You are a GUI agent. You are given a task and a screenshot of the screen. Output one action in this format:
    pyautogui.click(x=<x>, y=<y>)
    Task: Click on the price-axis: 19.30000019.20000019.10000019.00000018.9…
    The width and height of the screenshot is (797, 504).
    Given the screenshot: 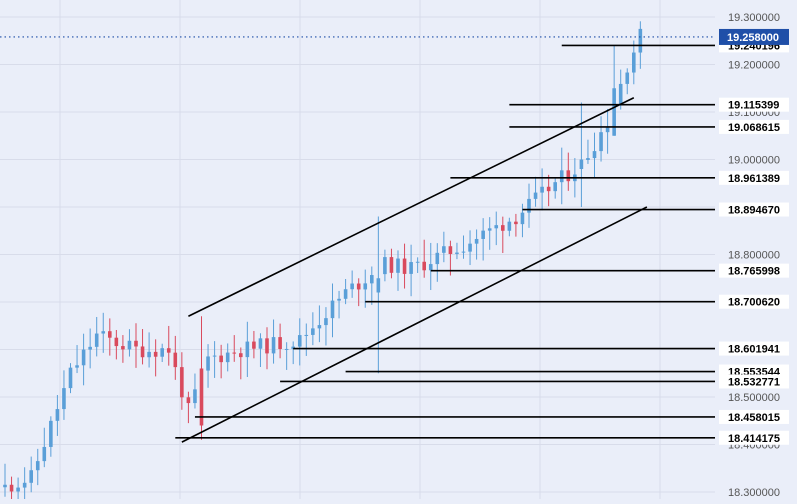 What is the action you would take?
    pyautogui.click(x=754, y=255)
    